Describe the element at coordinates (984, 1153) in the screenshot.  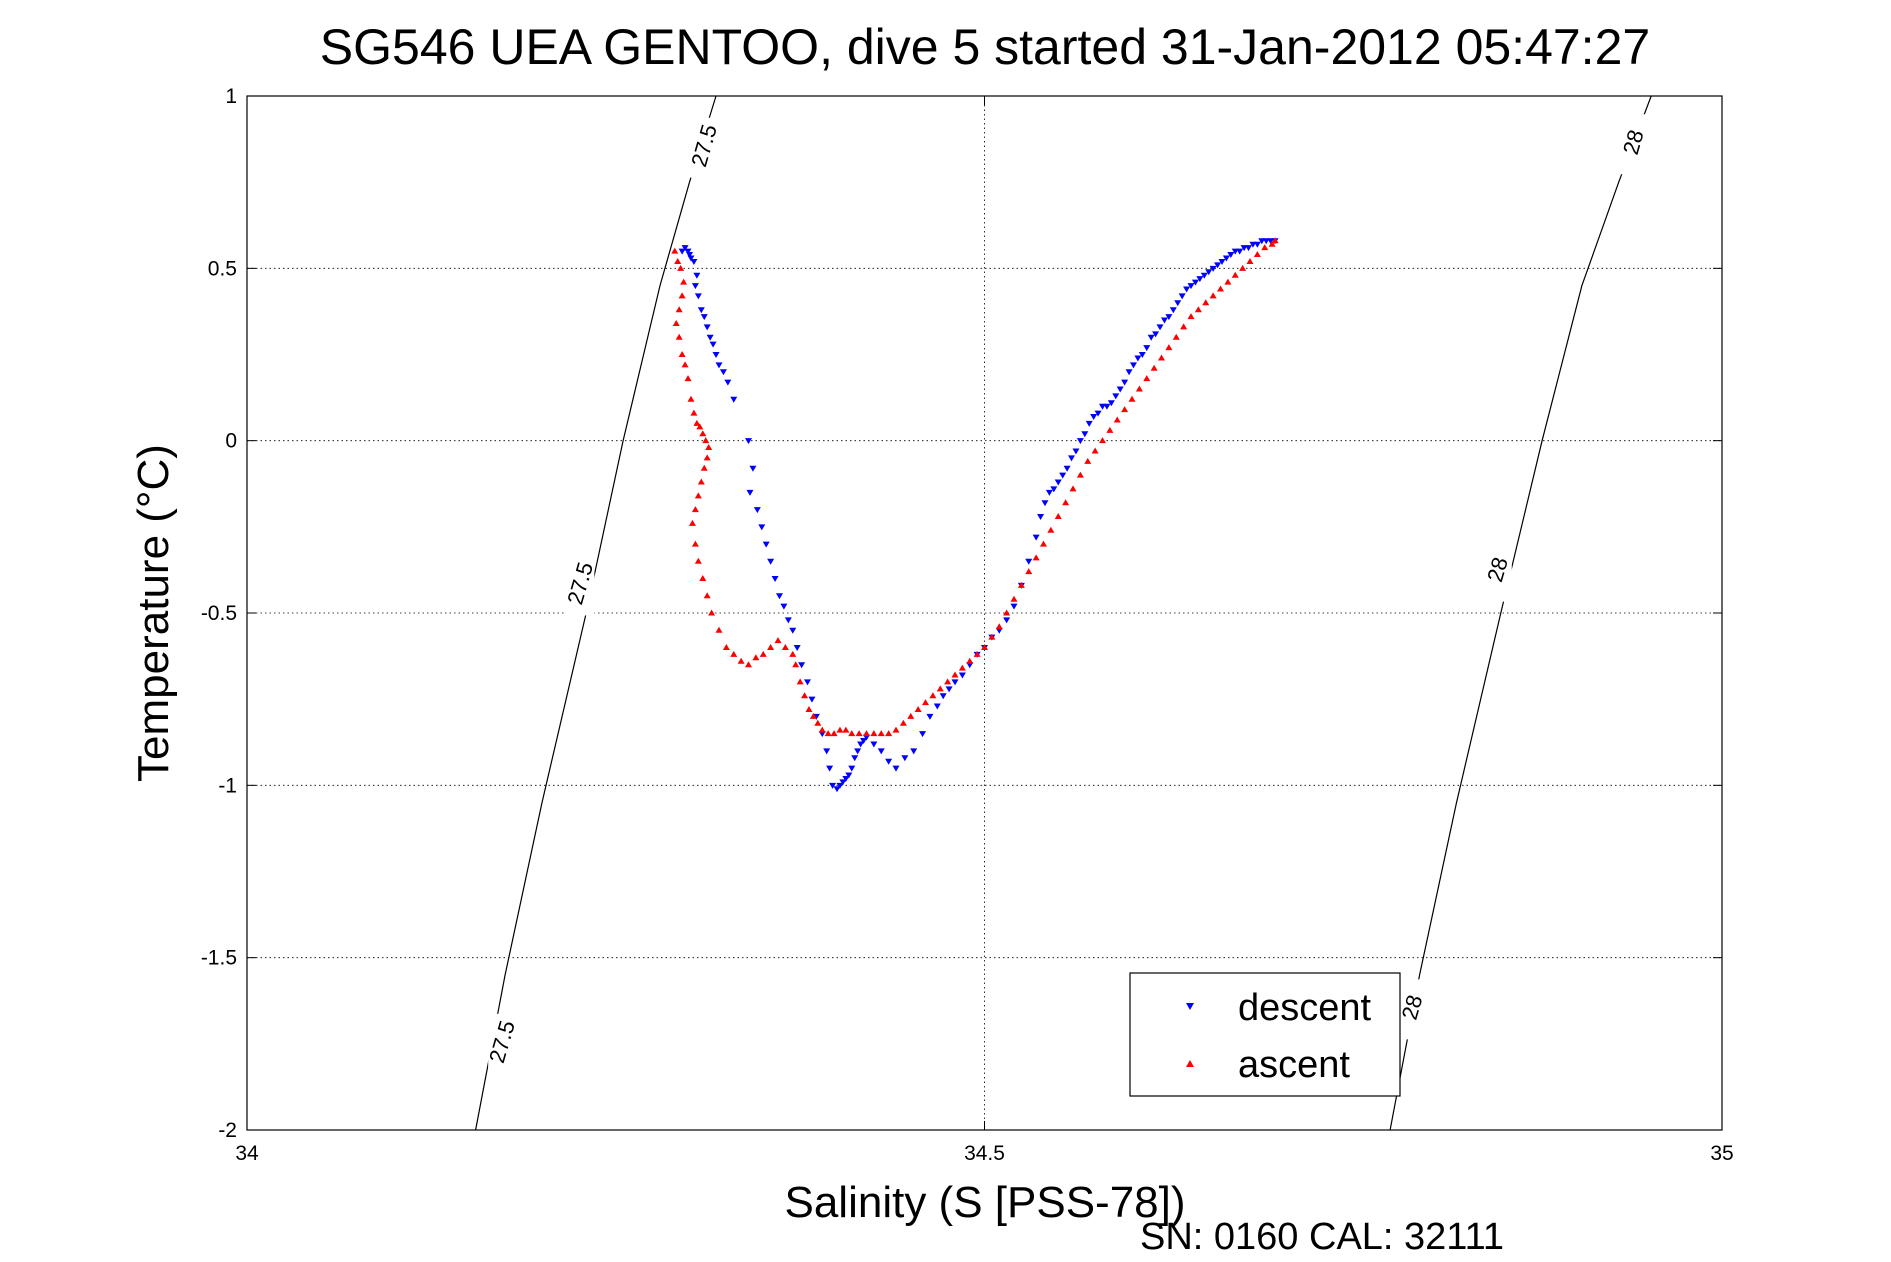
I see `x-tick-label: 34.5` at that location.